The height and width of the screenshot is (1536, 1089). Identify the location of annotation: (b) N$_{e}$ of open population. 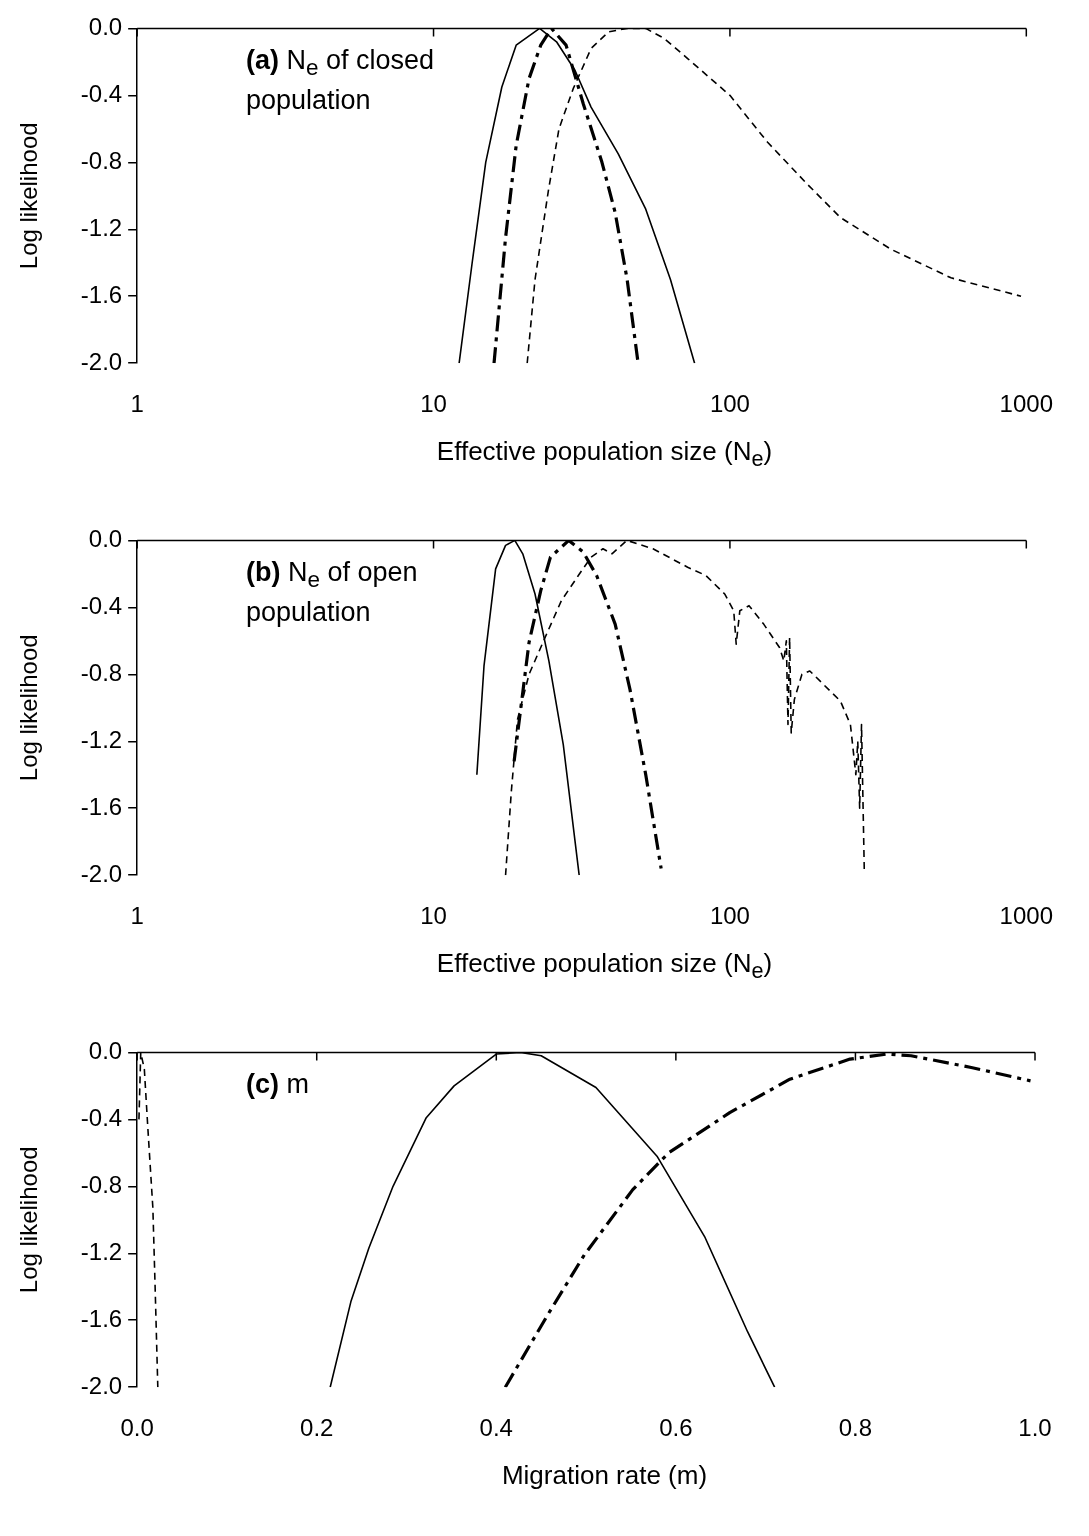
(332, 592).